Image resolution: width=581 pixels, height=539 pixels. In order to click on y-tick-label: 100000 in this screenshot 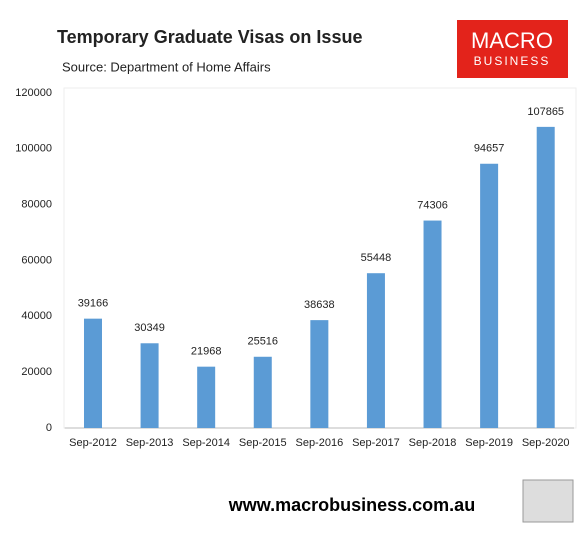, I will do `click(33, 149)`.